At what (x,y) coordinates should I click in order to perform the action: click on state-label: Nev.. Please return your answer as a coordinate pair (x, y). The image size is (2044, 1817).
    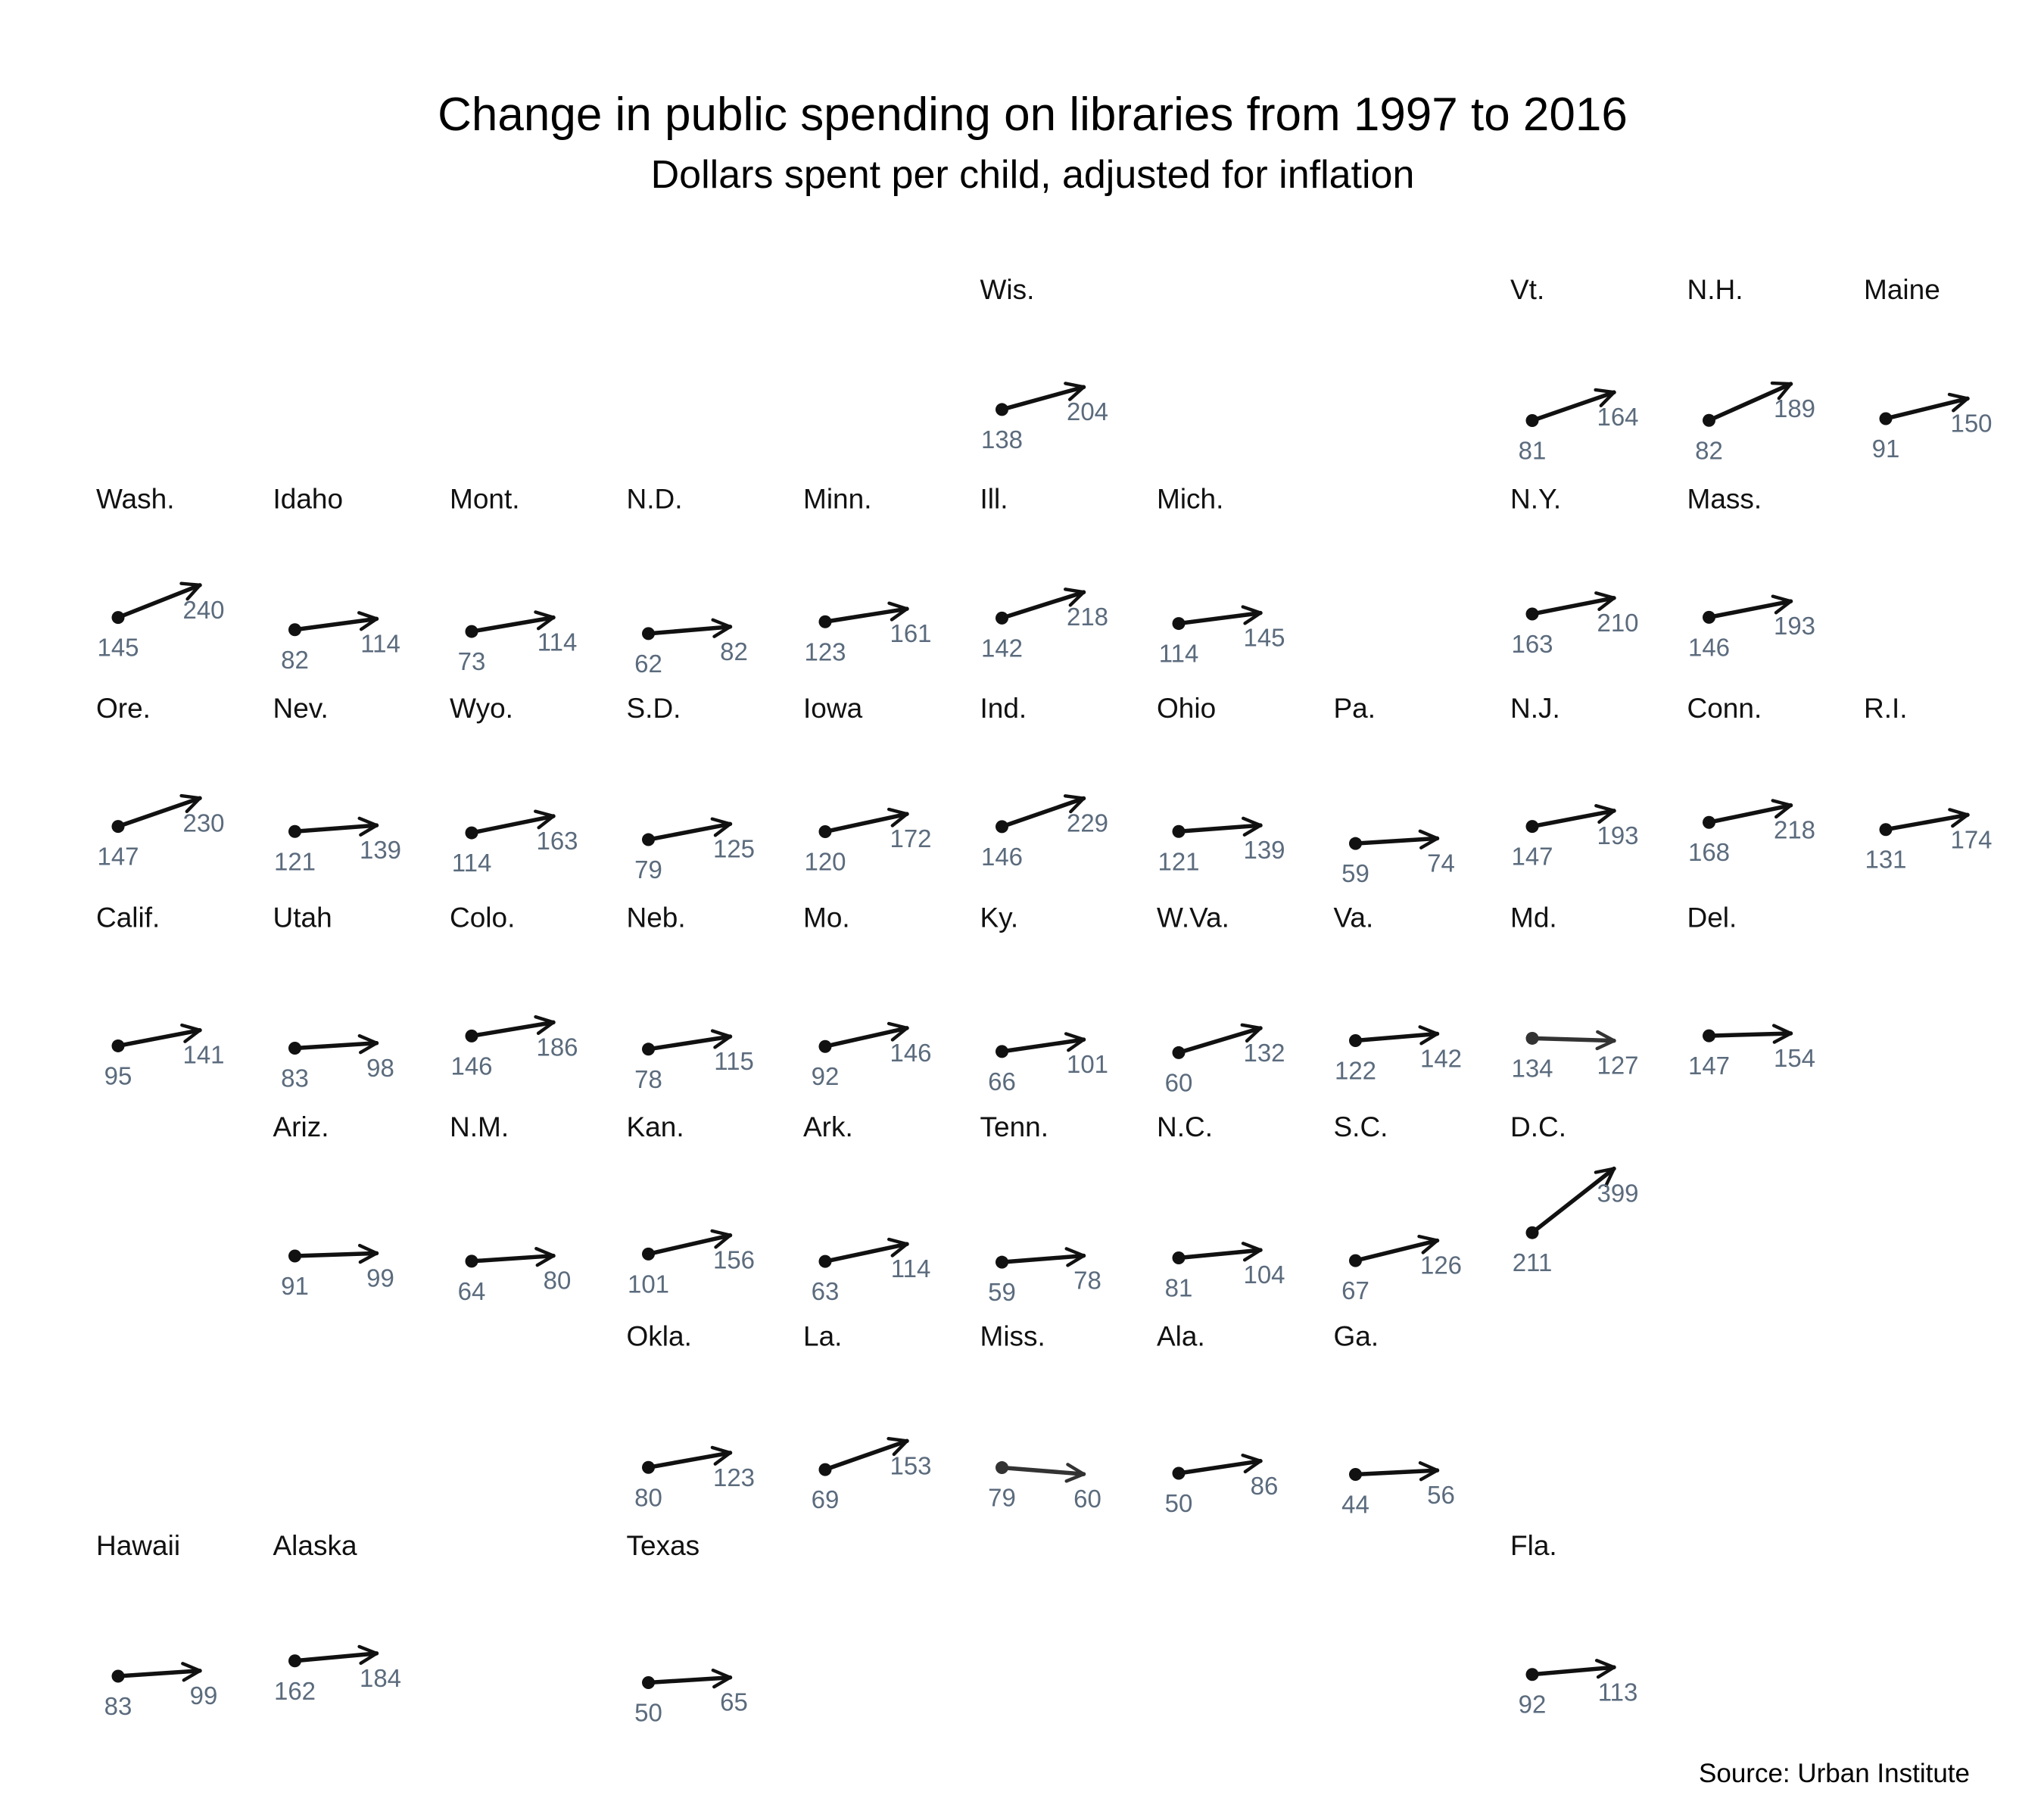
    Looking at the image, I should click on (301, 708).